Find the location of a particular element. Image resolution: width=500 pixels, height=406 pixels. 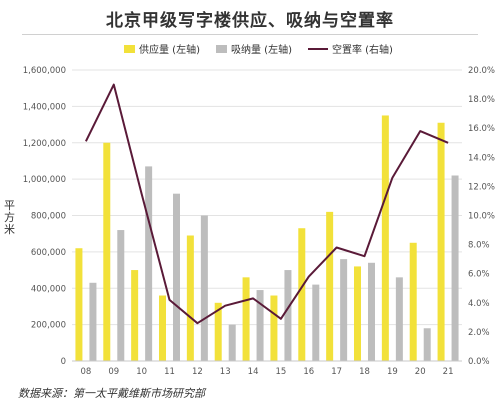

x-tick-label: 11 is located at coordinates (169, 372).